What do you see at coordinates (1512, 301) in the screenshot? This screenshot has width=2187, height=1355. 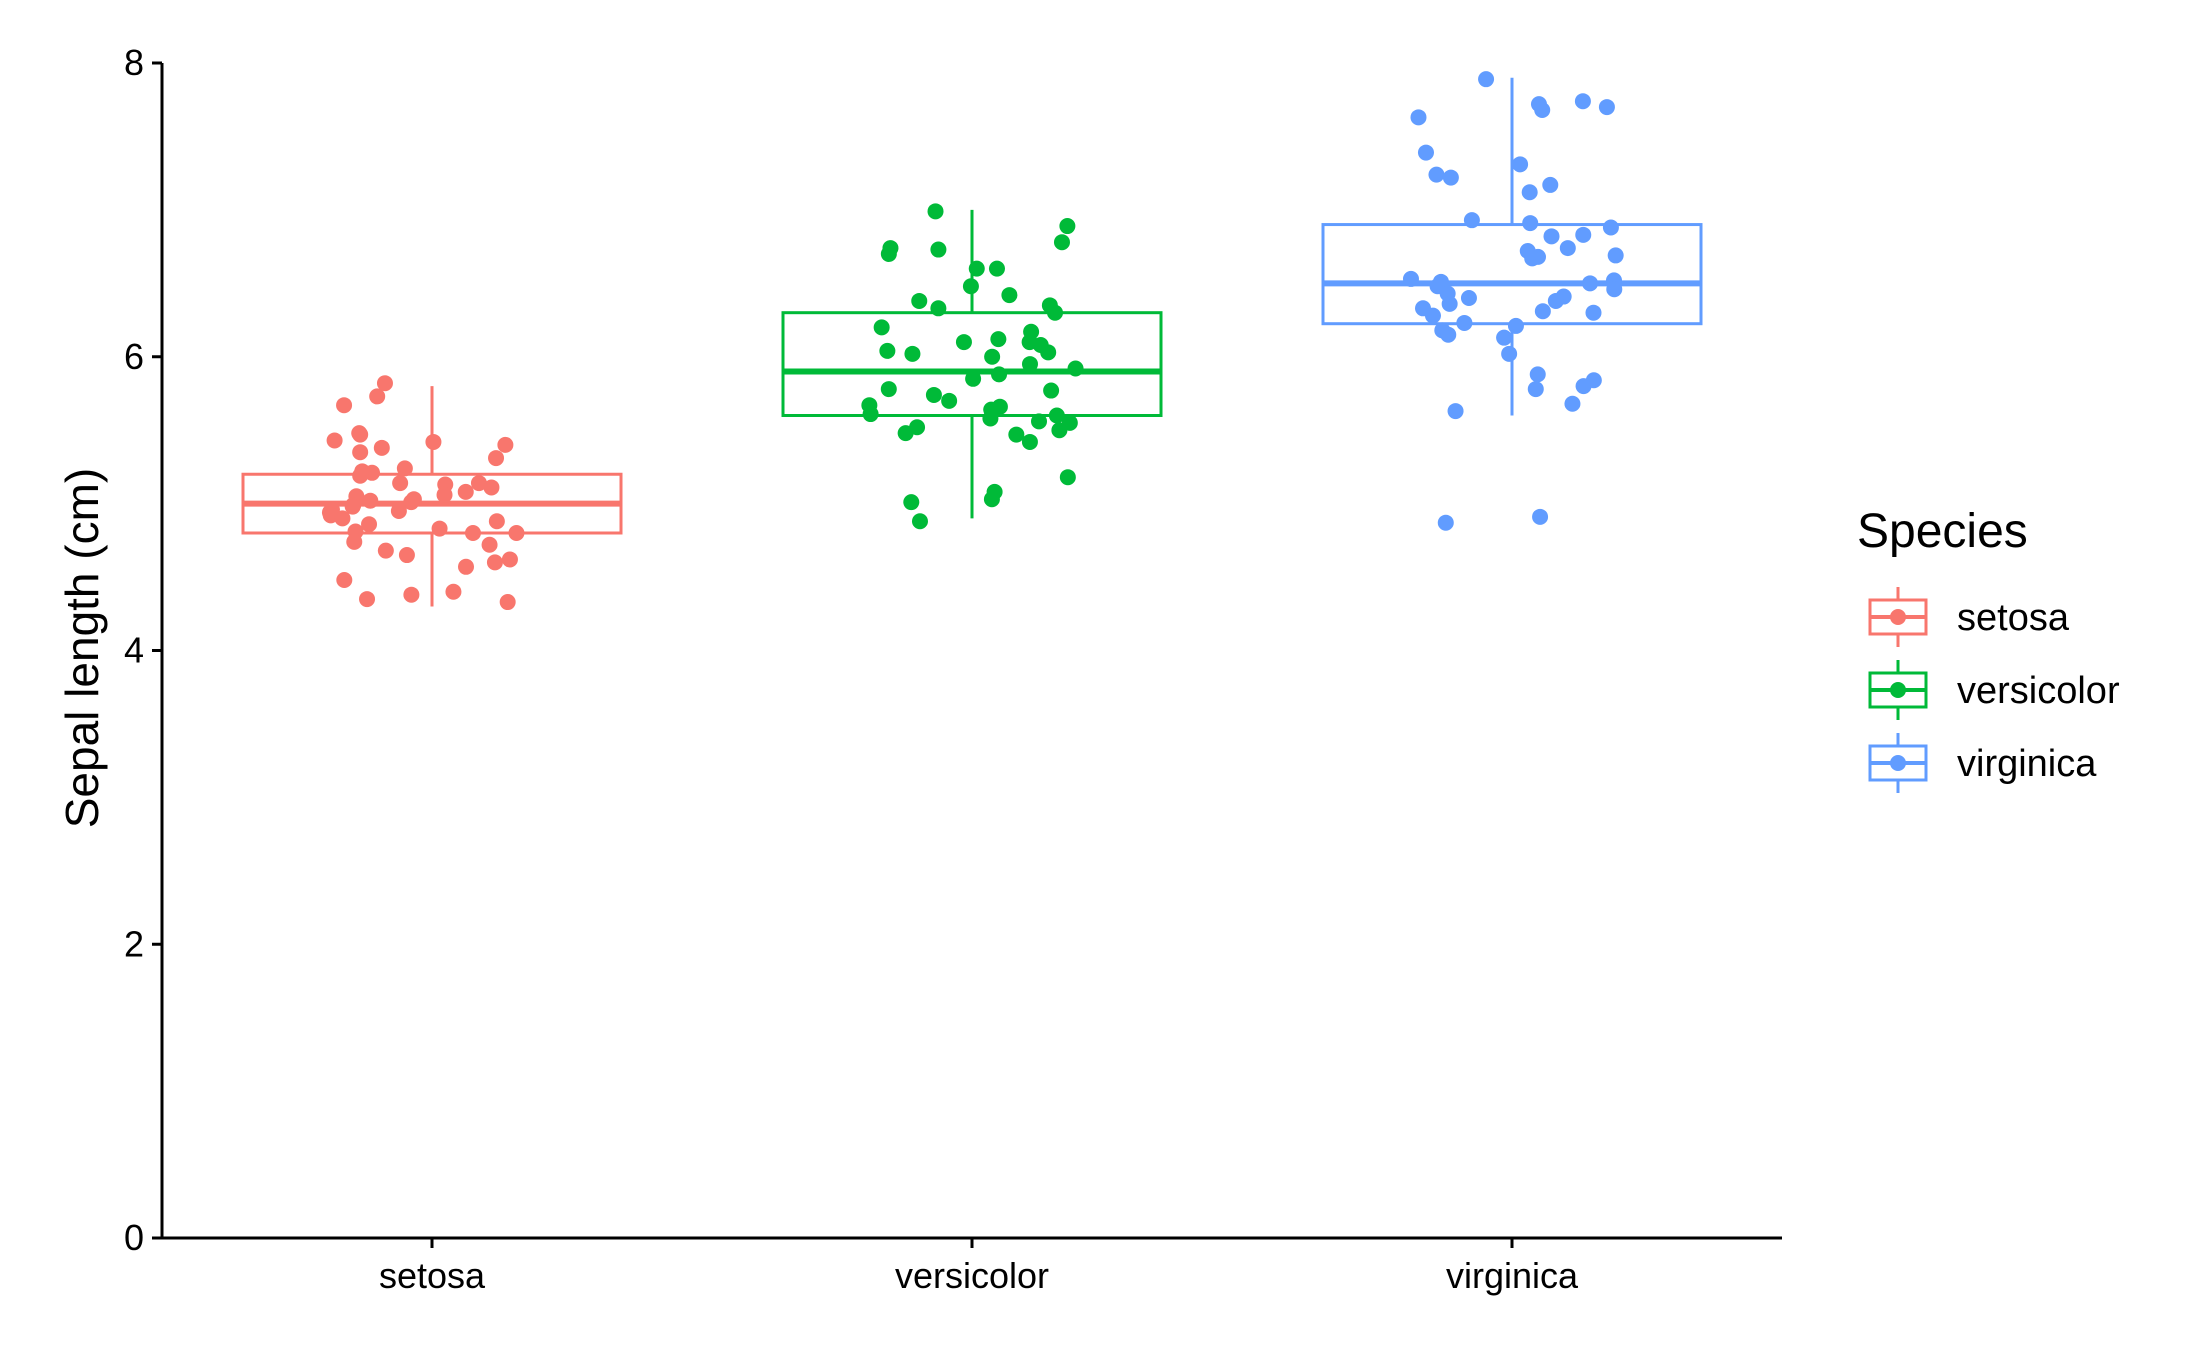 I see `box-group-virginica` at bounding box center [1512, 301].